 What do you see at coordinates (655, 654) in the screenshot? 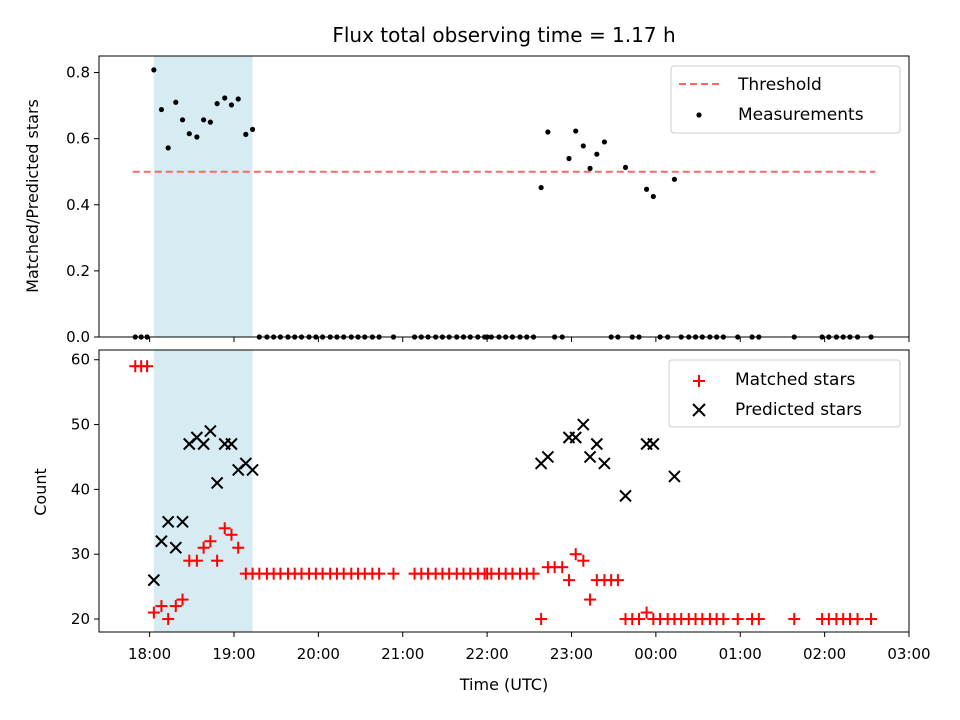
I see `bottom-x-tick-label: 00:00` at bounding box center [655, 654].